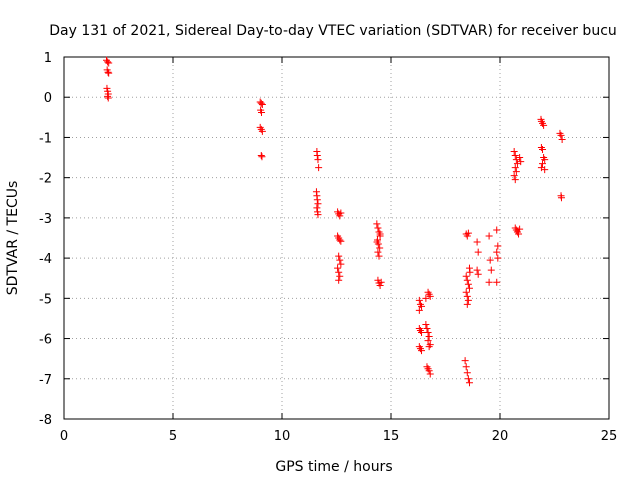 The image size is (640, 480). I want to click on y-tick-label: 1, so click(48, 58).